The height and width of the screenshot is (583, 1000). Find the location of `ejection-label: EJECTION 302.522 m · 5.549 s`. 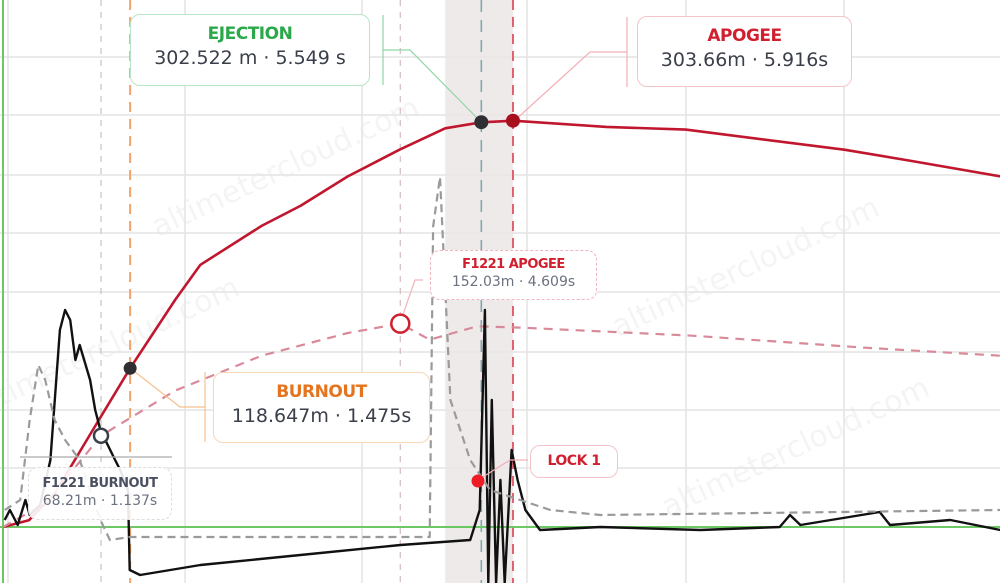

ejection-label: EJECTION 302.522 m · 5.549 s is located at coordinates (250, 50).